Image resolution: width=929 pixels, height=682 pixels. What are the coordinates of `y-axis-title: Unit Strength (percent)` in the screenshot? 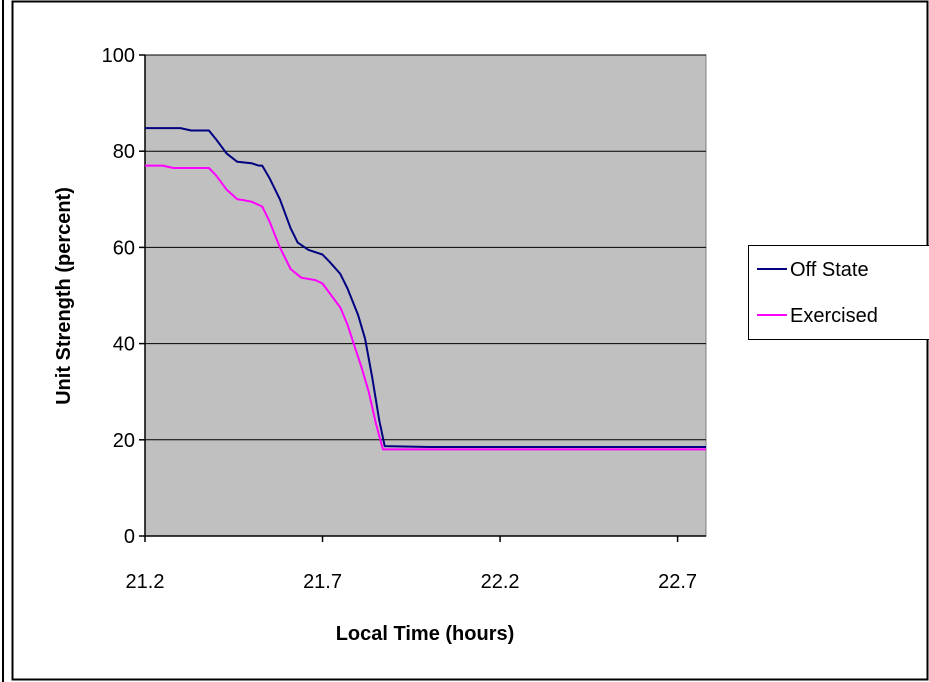 It's located at (64, 296).